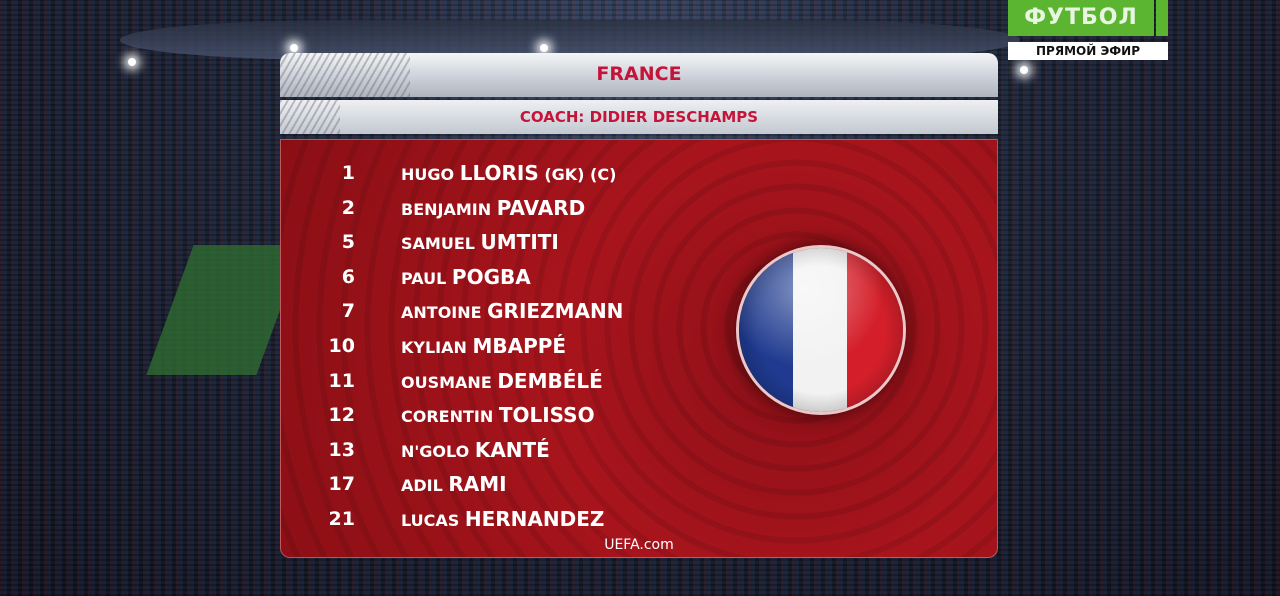 The width and height of the screenshot is (1280, 596). I want to click on player-name: OUSMANE DEMBÉLÉ, so click(502, 382).